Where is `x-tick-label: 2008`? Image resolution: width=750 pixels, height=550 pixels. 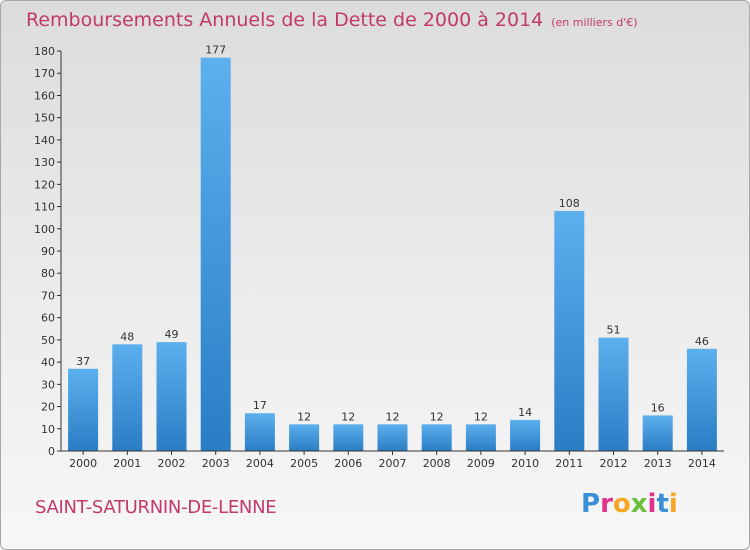 x-tick-label: 2008 is located at coordinates (437, 463).